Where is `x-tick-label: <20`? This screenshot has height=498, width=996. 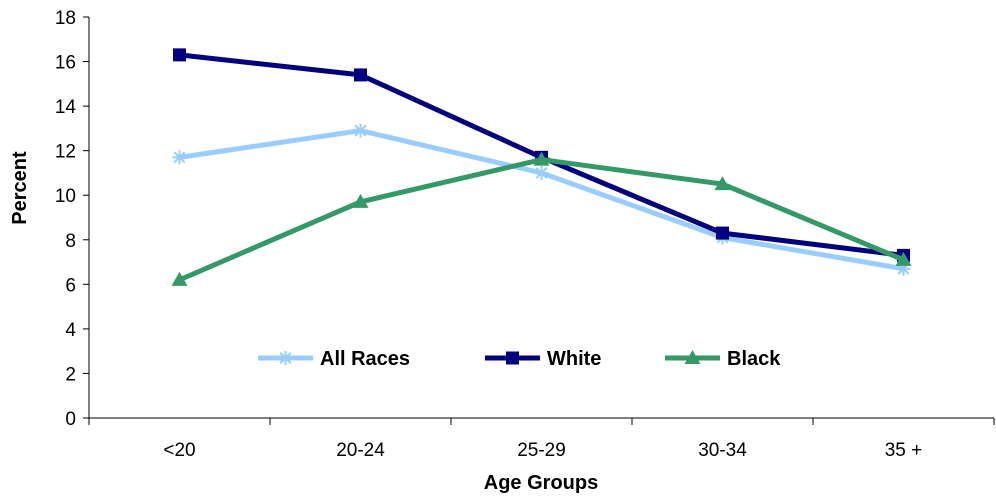
x-tick-label: <20 is located at coordinates (179, 450).